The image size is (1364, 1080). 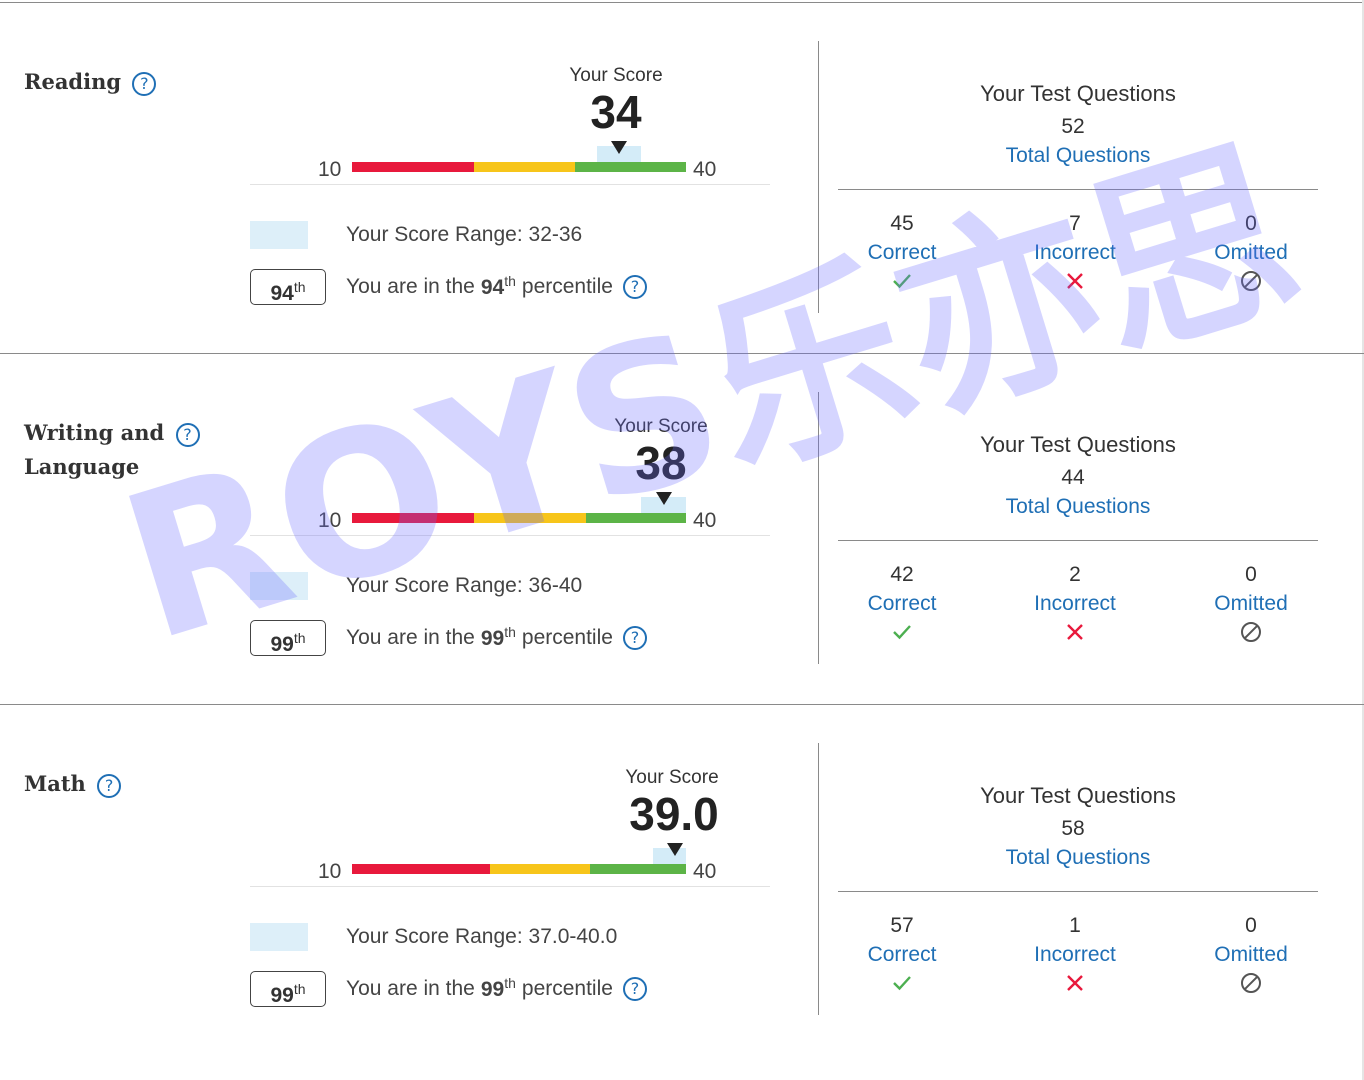 I want to click on stat-incorrect: 2 Incorrect, so click(x=1075, y=603).